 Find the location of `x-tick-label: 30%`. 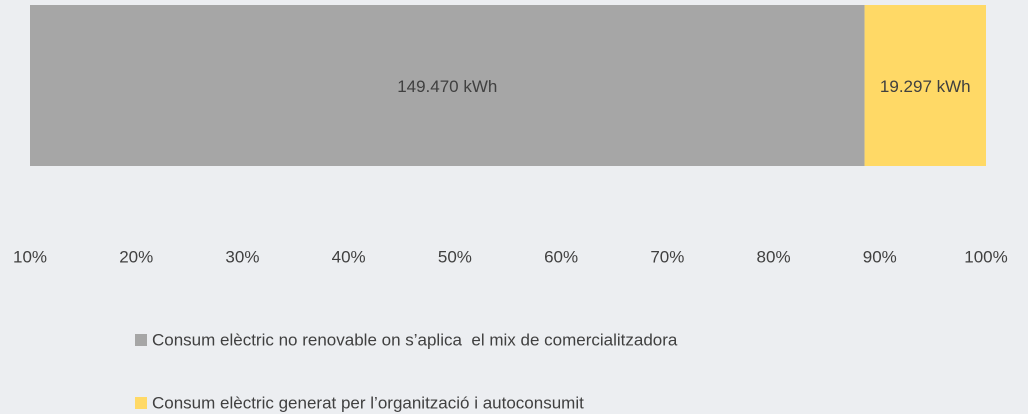

x-tick-label: 30% is located at coordinates (242, 256).